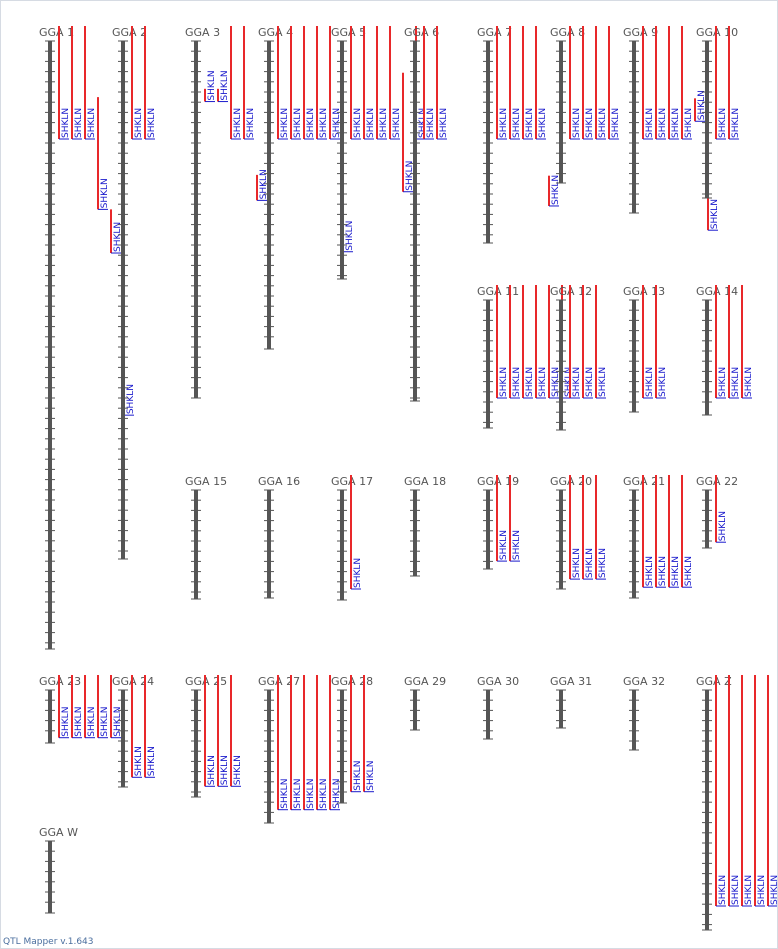 The image size is (778, 949). I want to click on chromosome-label-gga-9: GGA 9, so click(640, 32).